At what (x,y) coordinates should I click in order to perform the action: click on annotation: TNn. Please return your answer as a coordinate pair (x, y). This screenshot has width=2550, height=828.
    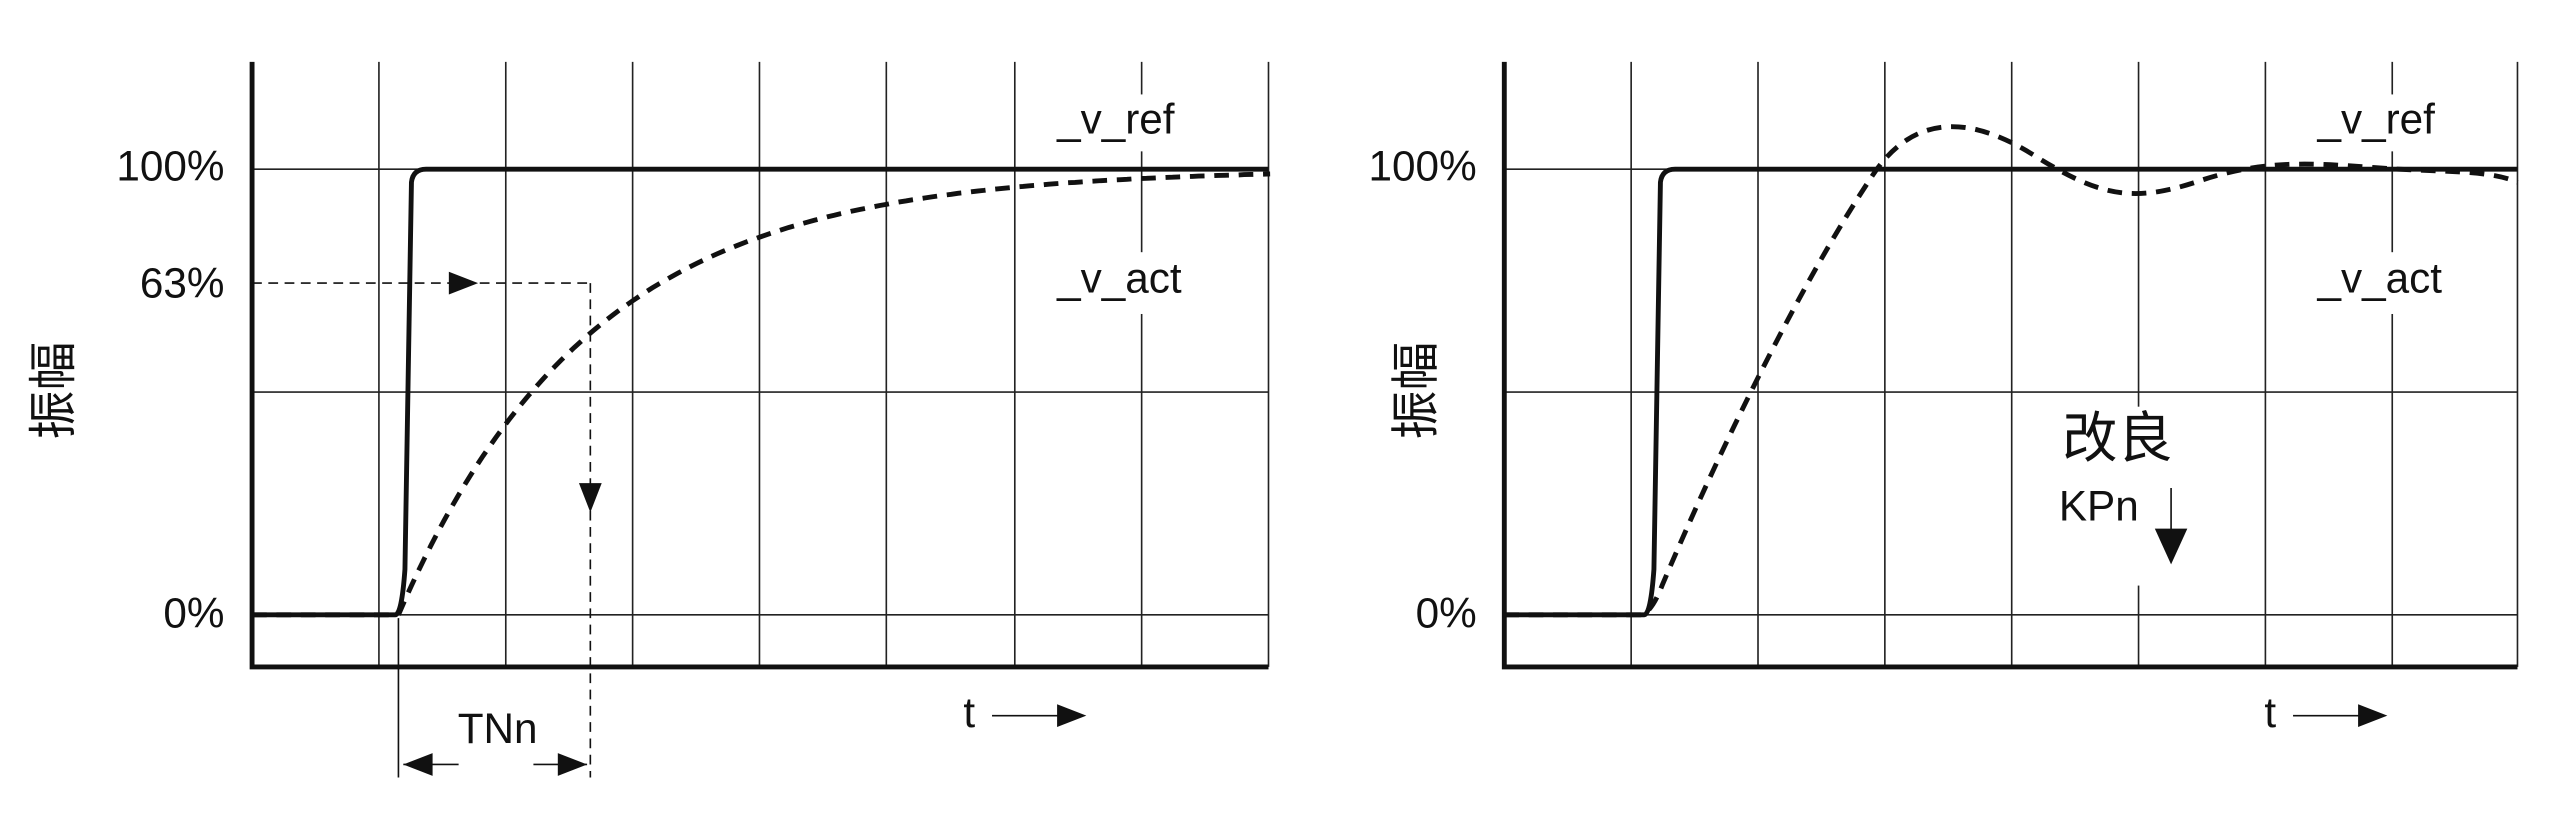
    Looking at the image, I should click on (498, 728).